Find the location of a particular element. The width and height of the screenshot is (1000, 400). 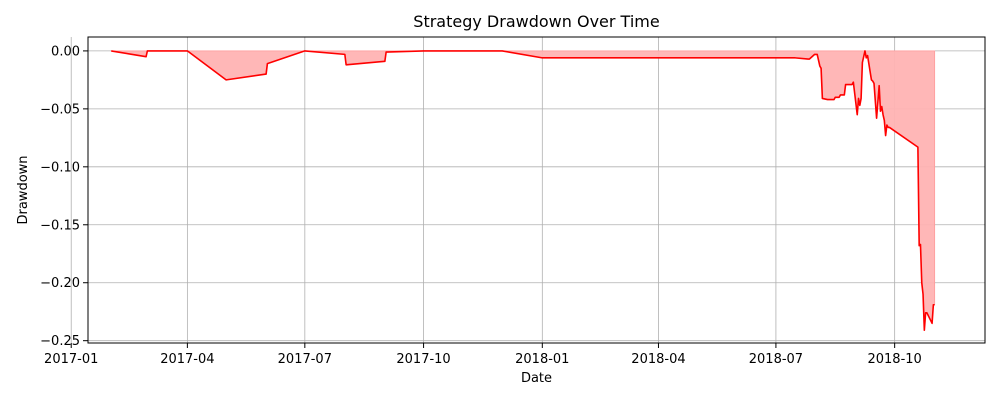

y-tick-label: −0.20 is located at coordinates (60, 283).